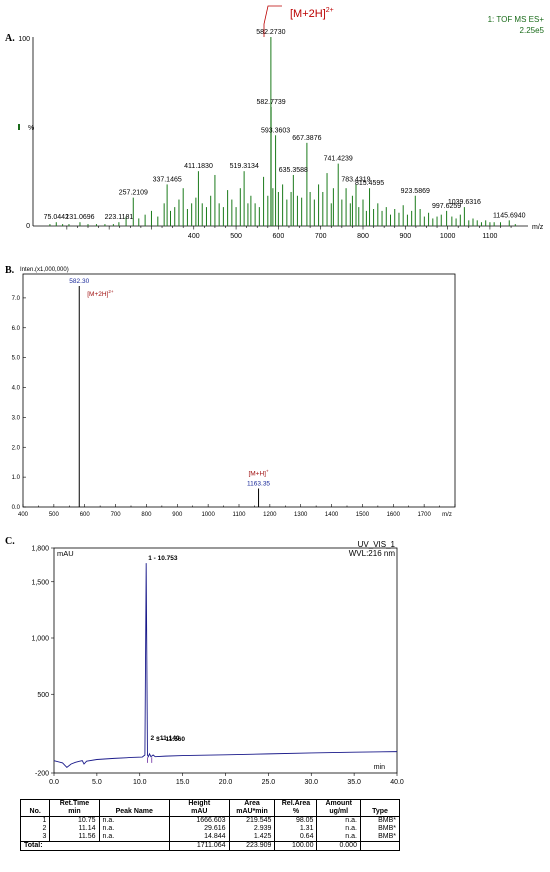 The height and width of the screenshot is (872, 550). I want to click on chart-a-peak-label: 1039.6316, so click(464, 202).